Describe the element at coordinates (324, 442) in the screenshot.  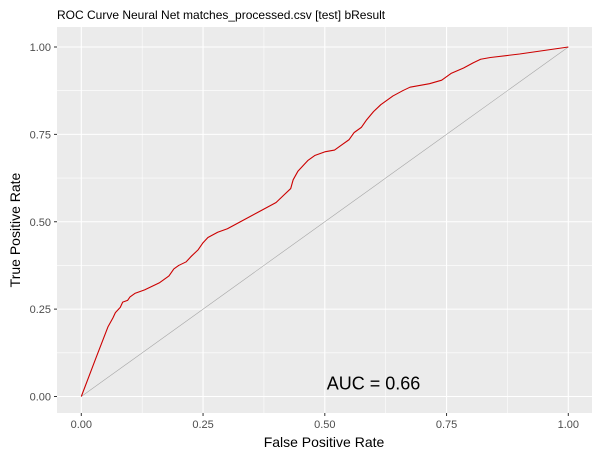
I see `x-axis-title: False Positive Rate` at that location.